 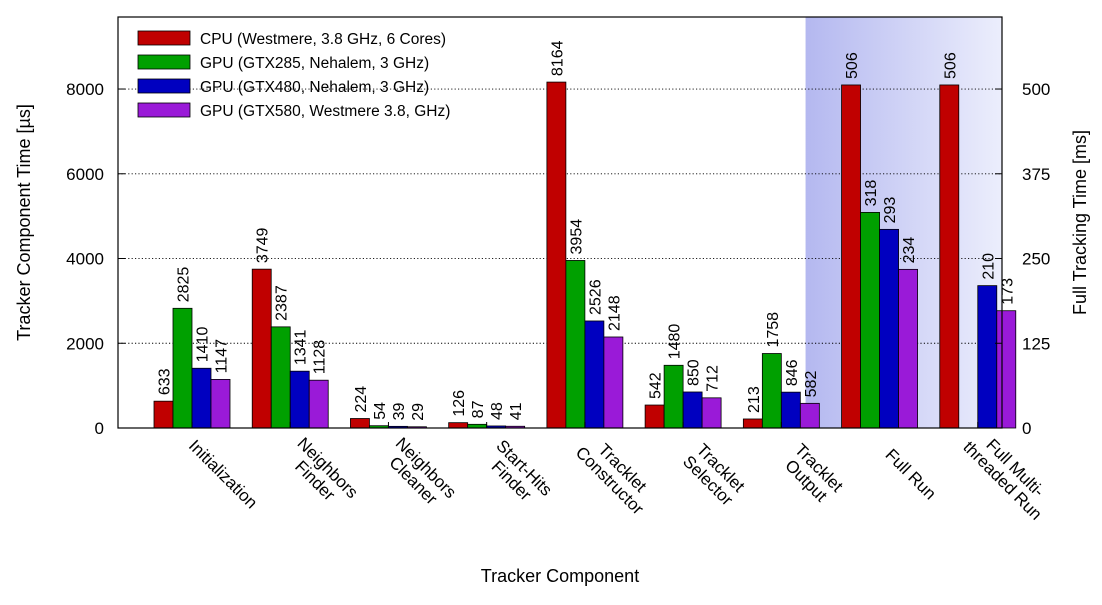 I want to click on data-label: 126, so click(x=459, y=403).